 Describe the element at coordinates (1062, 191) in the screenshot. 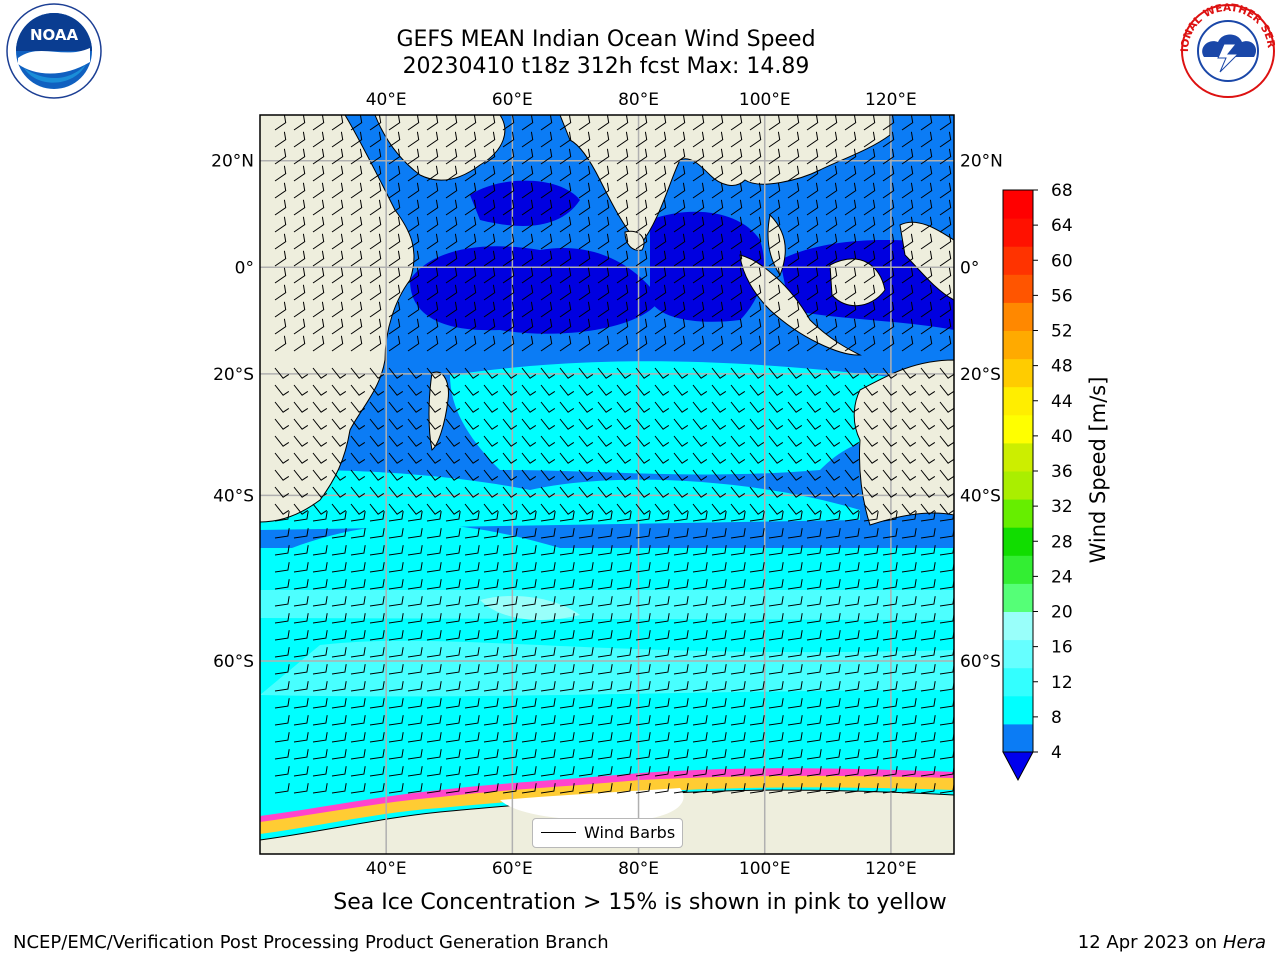

I see `colorbar-tick-label: 68` at that location.